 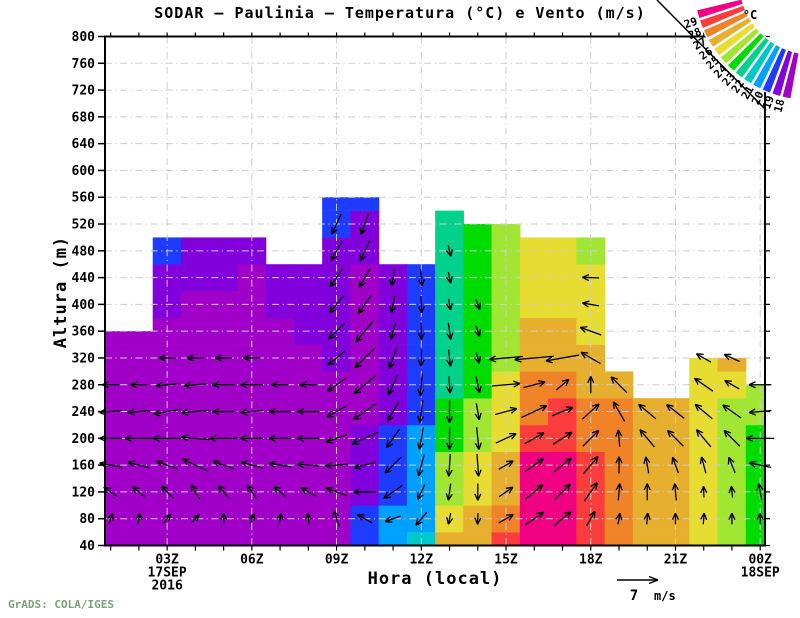 I want to click on legend-color-wedge, so click(x=722, y=17).